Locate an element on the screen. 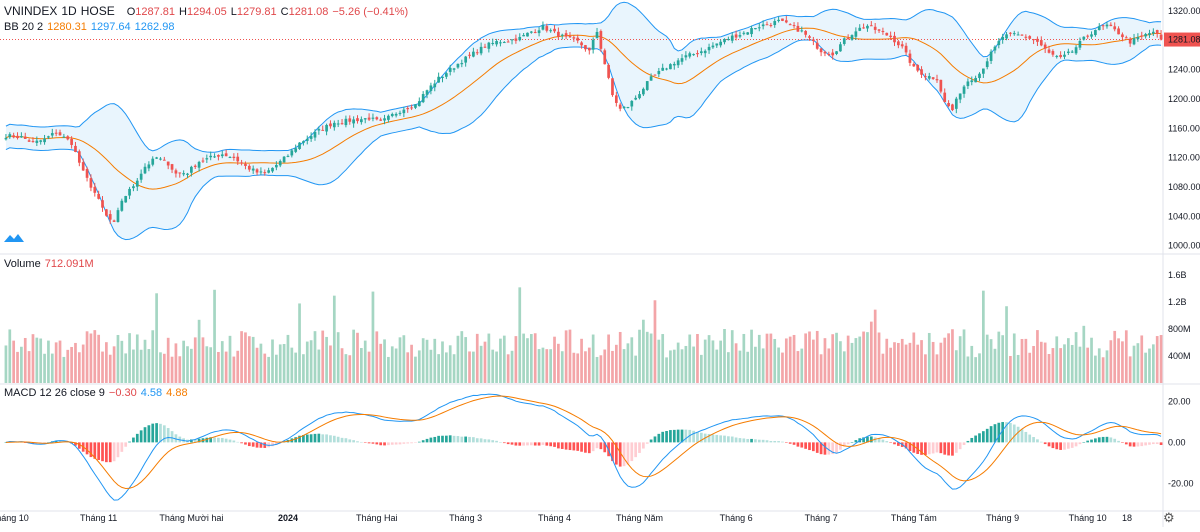 This screenshot has height=532, width=1200. tradingview-logo-icon is located at coordinates (14, 238).